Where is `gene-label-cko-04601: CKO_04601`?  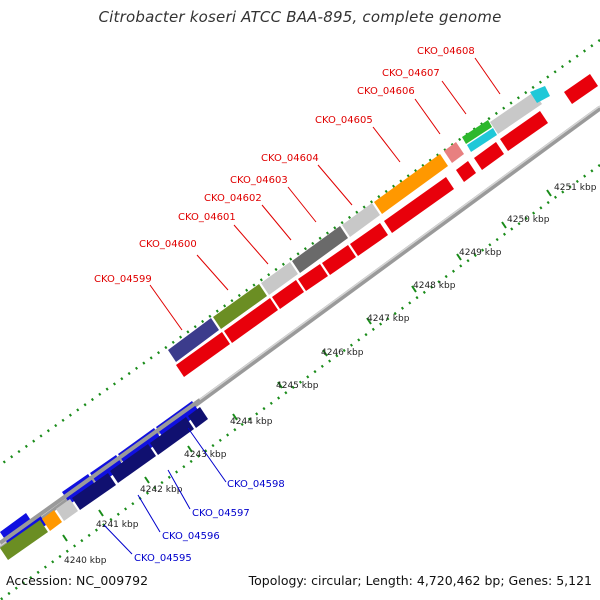 gene-label-cko-04601: CKO_04601 is located at coordinates (207, 217).